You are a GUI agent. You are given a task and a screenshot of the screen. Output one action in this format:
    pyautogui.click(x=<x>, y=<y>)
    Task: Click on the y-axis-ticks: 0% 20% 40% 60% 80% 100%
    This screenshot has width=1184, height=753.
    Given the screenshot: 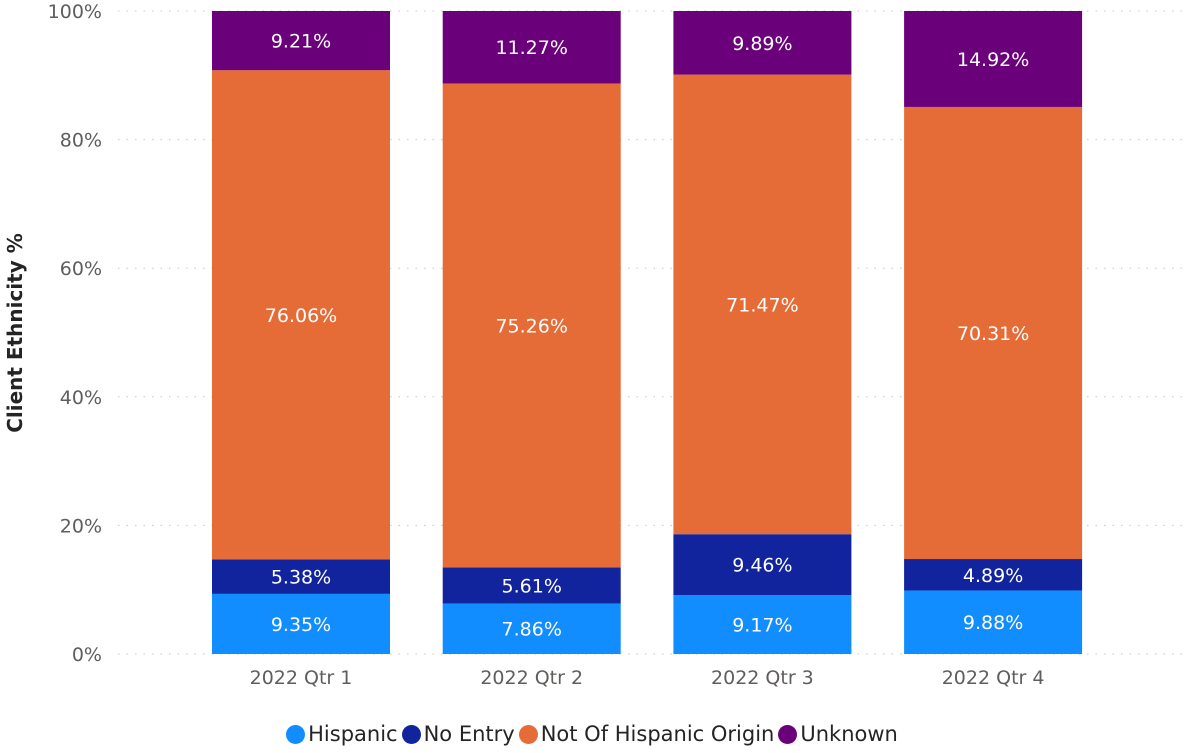 What is the action you would take?
    pyautogui.click(x=75, y=333)
    